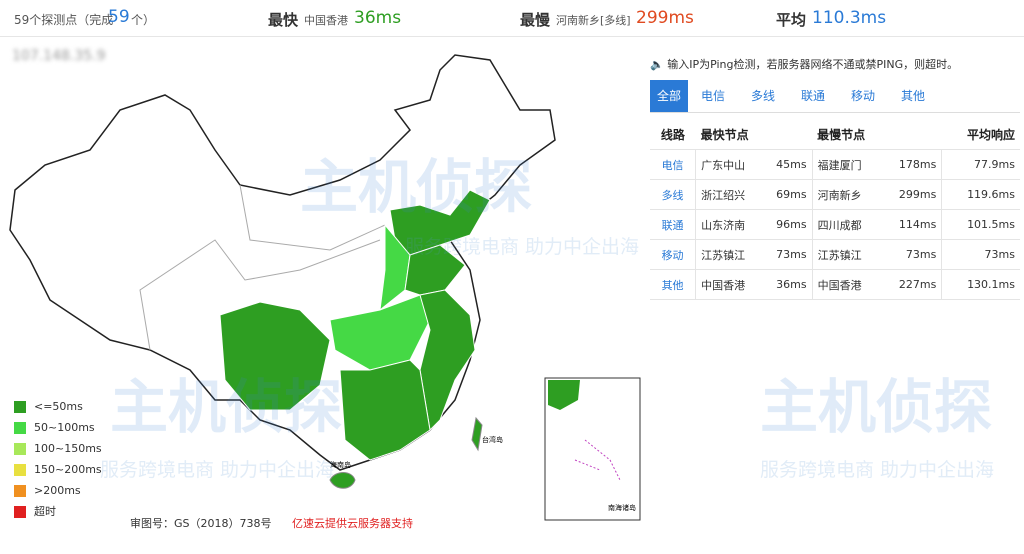  What do you see at coordinates (917, 194) in the screenshot?
I see `cell: 299ms` at bounding box center [917, 194].